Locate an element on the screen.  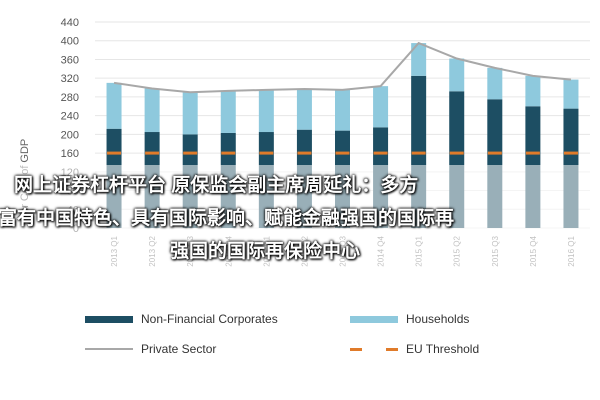
y-tick-label: 400 is located at coordinates (70, 42).